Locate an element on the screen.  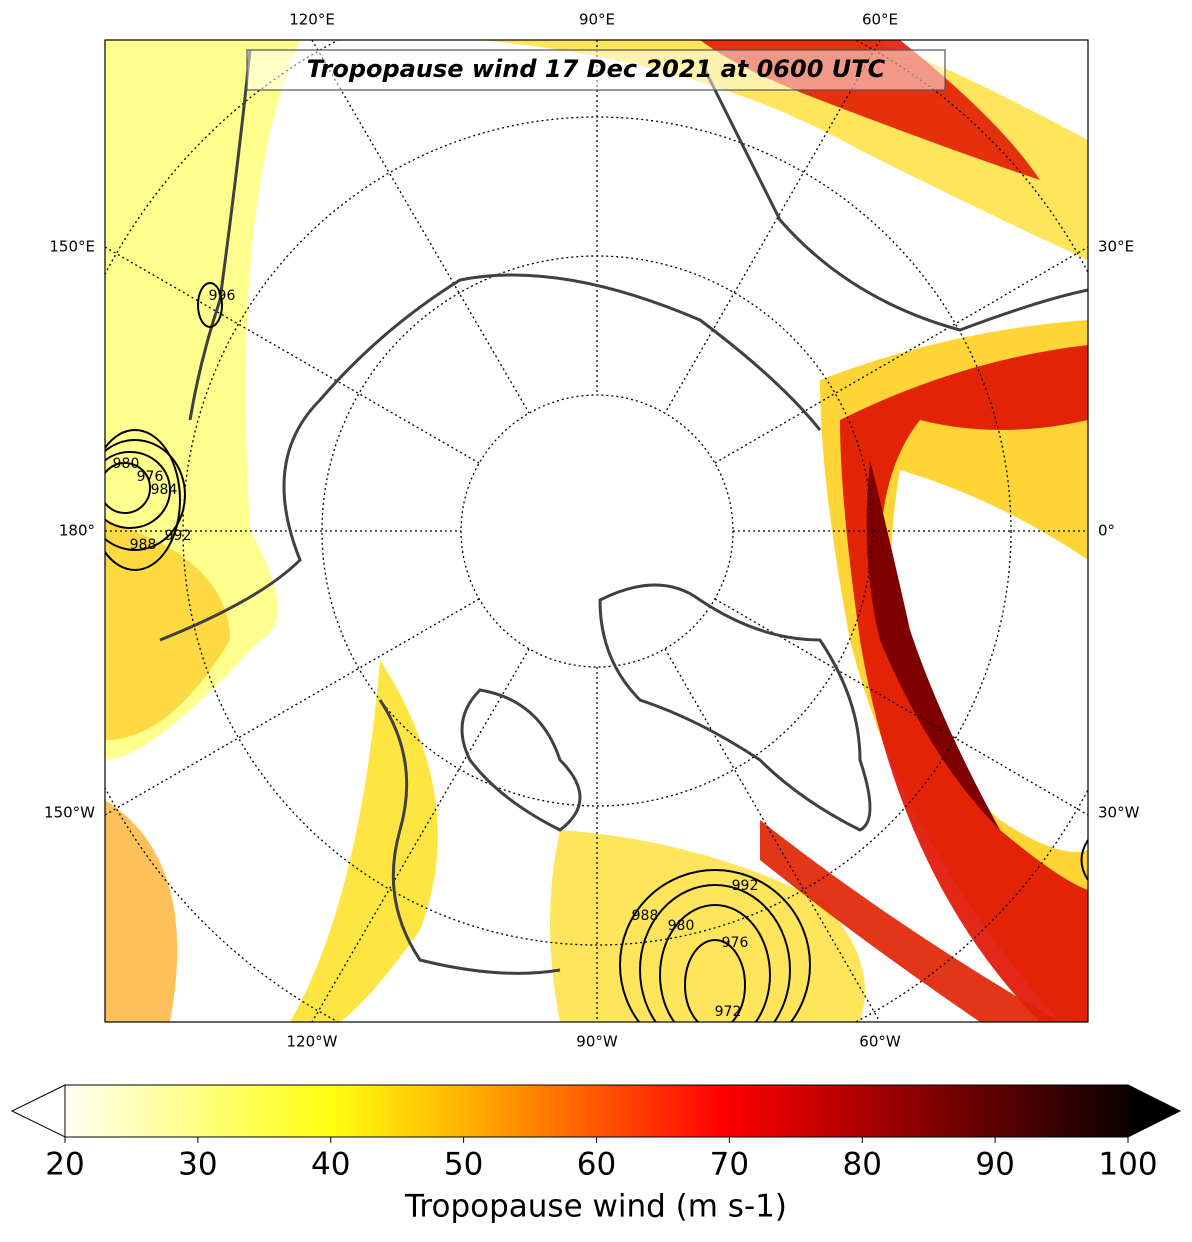
meridian-label: 180° is located at coordinates (77, 531).